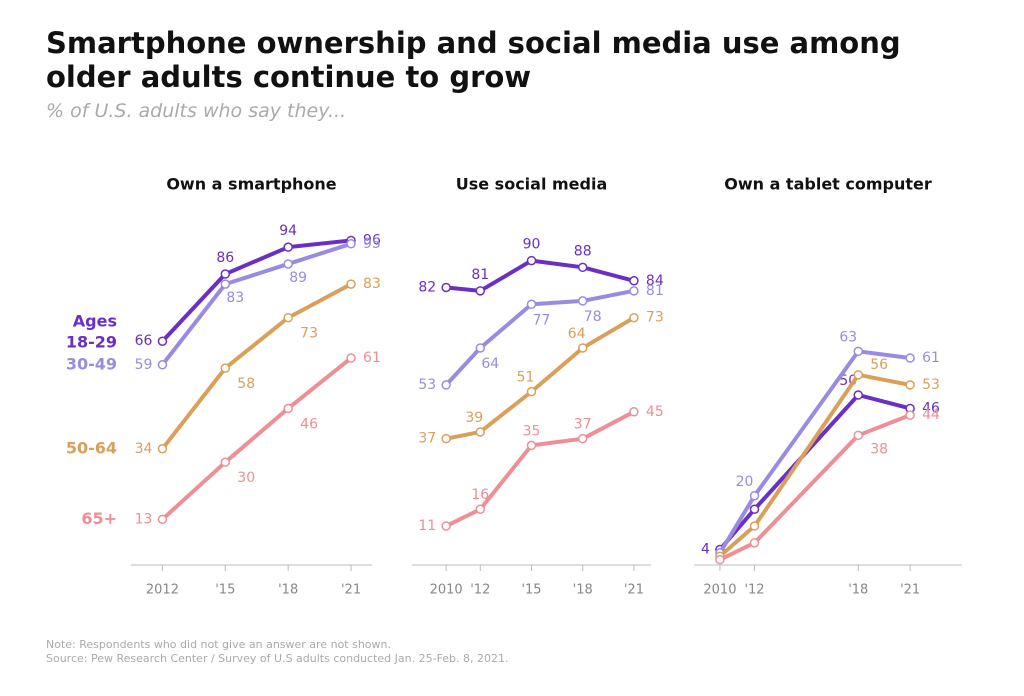 The width and height of the screenshot is (1024, 696). Describe the element at coordinates (298, 278) in the screenshot. I see `data-label: 89` at that location.